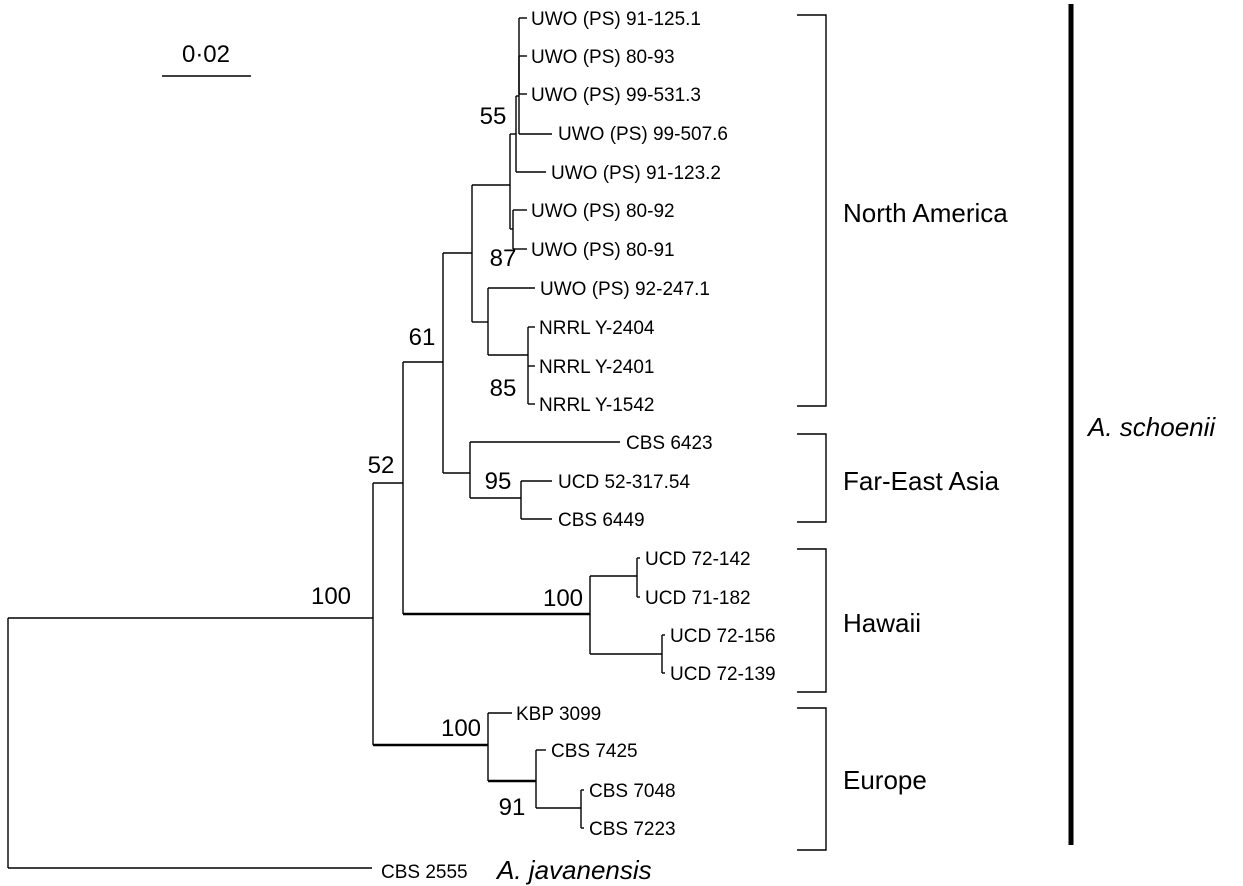 The height and width of the screenshot is (886, 1243). What do you see at coordinates (616, 95) in the screenshot?
I see `leaf-label: UWO (PS) 99-531.3` at bounding box center [616, 95].